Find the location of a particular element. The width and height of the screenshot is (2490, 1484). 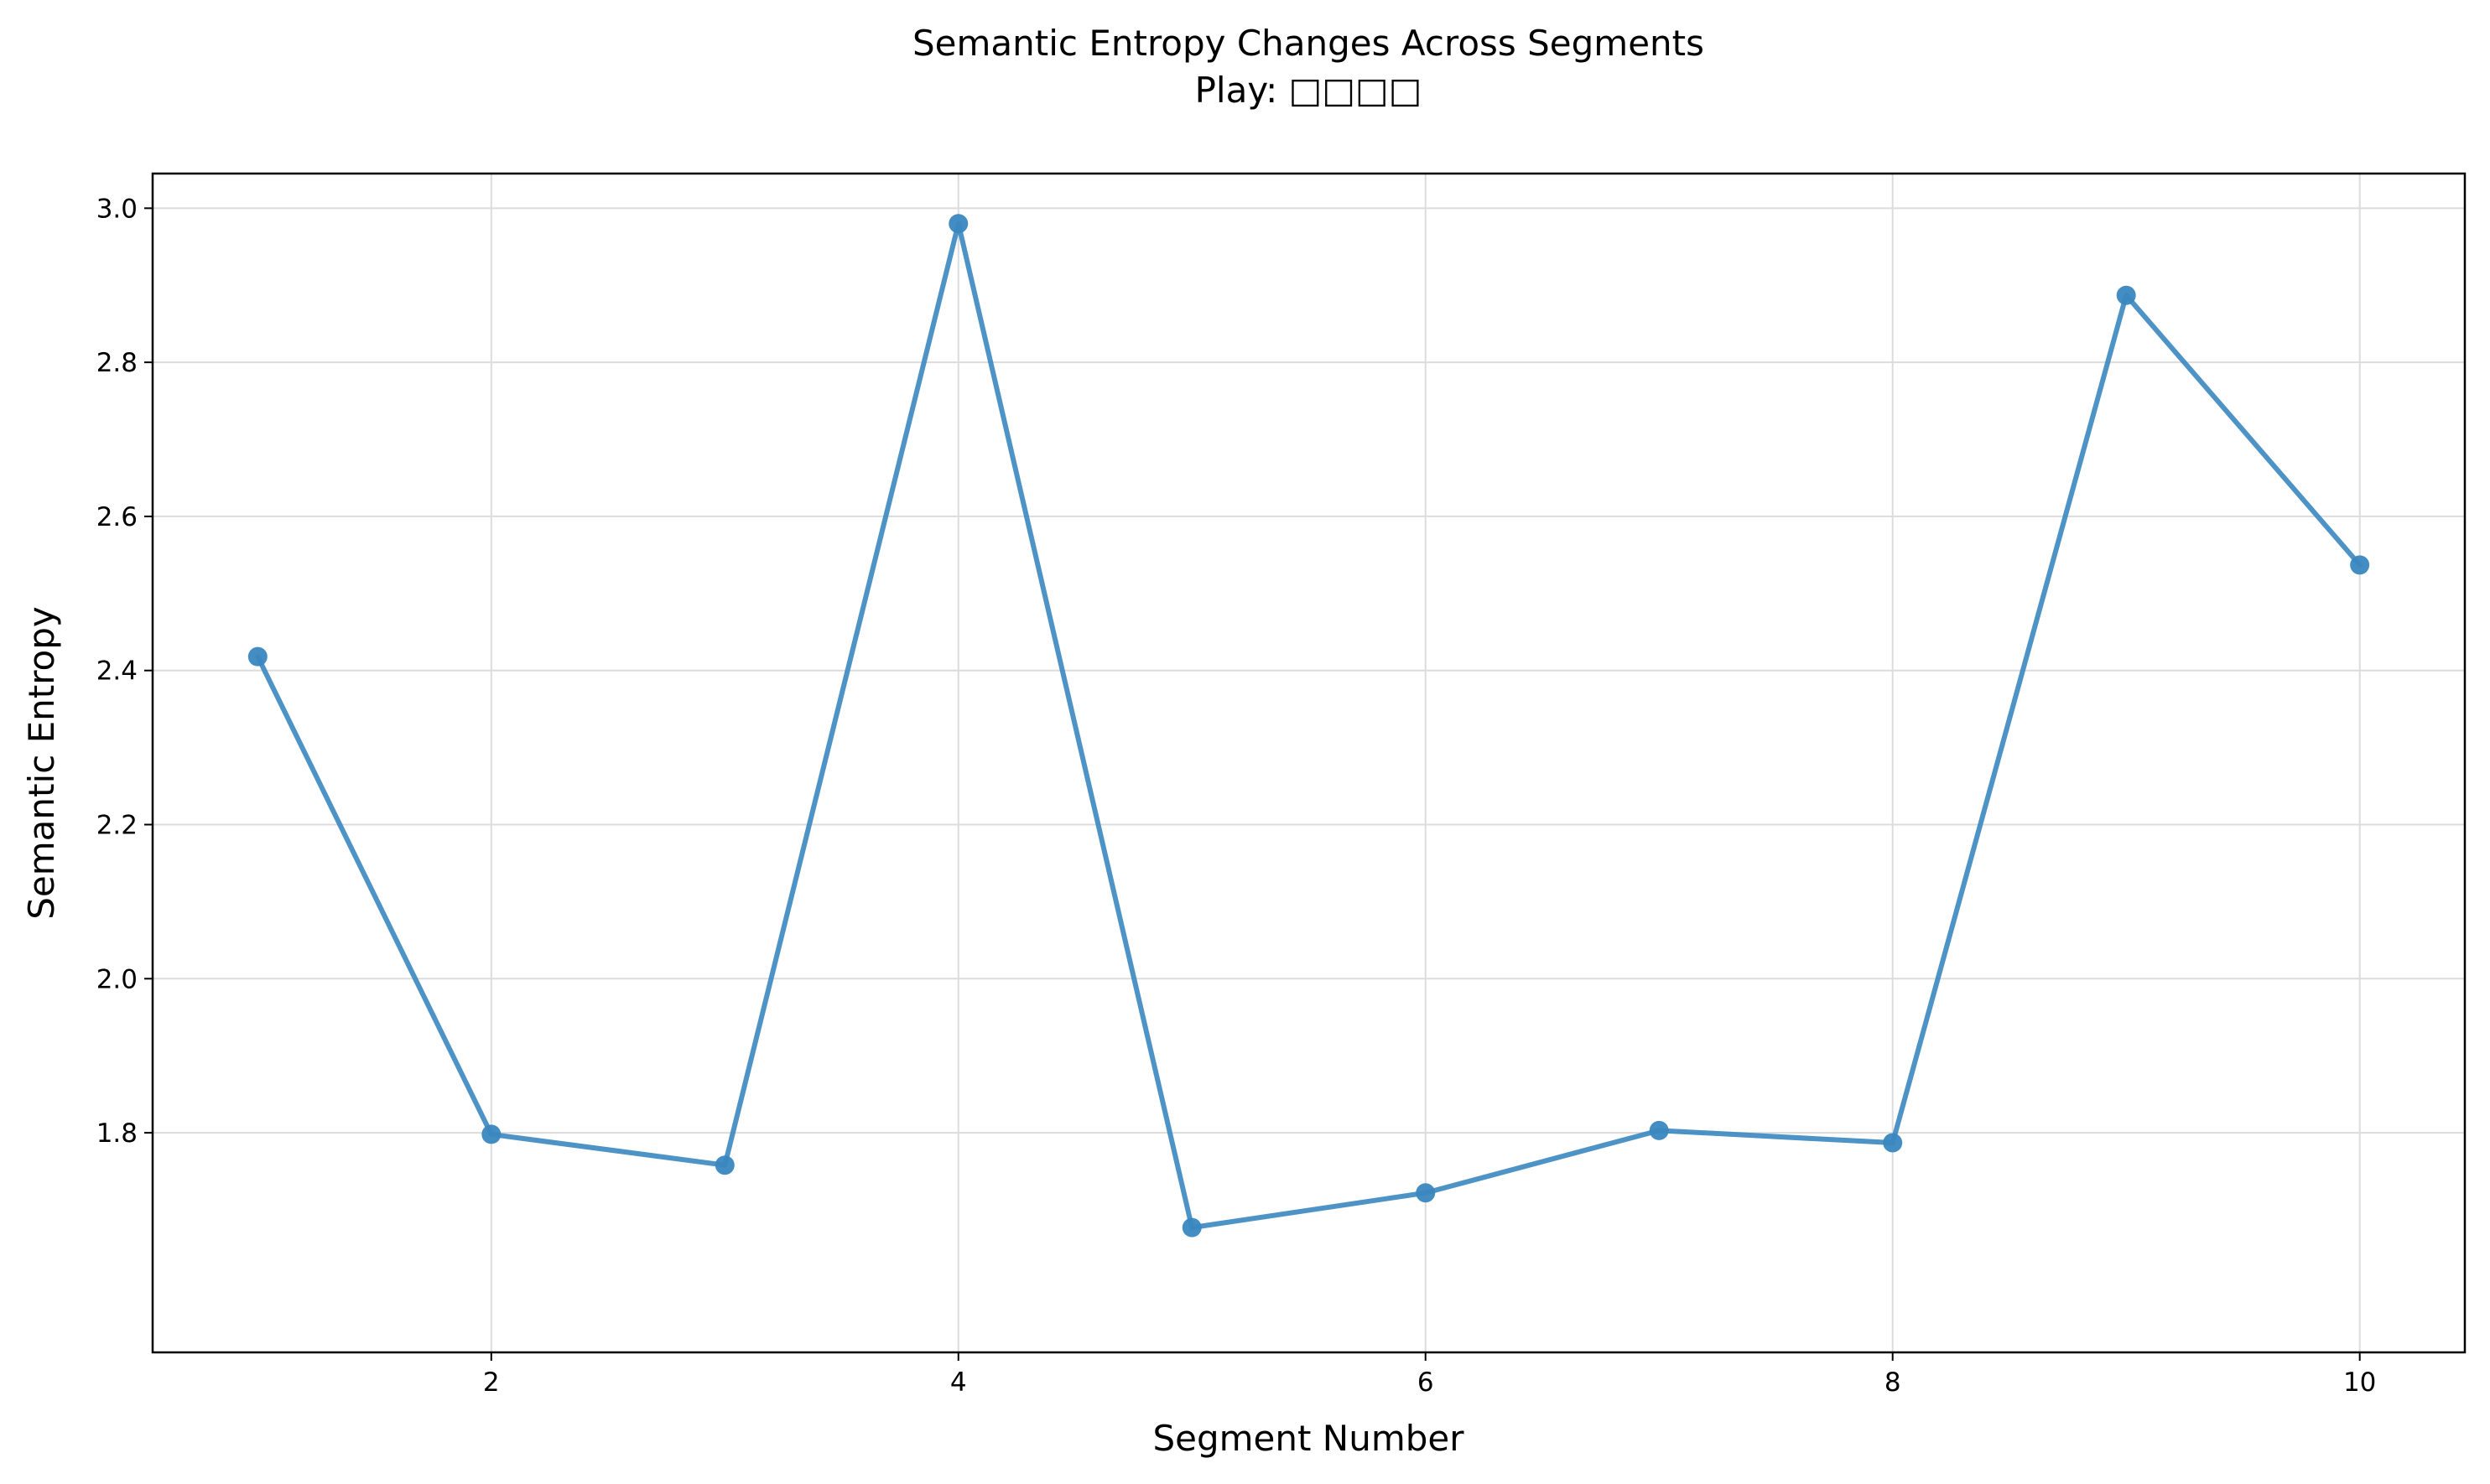

x-tick-label: 4 is located at coordinates (958, 1382).